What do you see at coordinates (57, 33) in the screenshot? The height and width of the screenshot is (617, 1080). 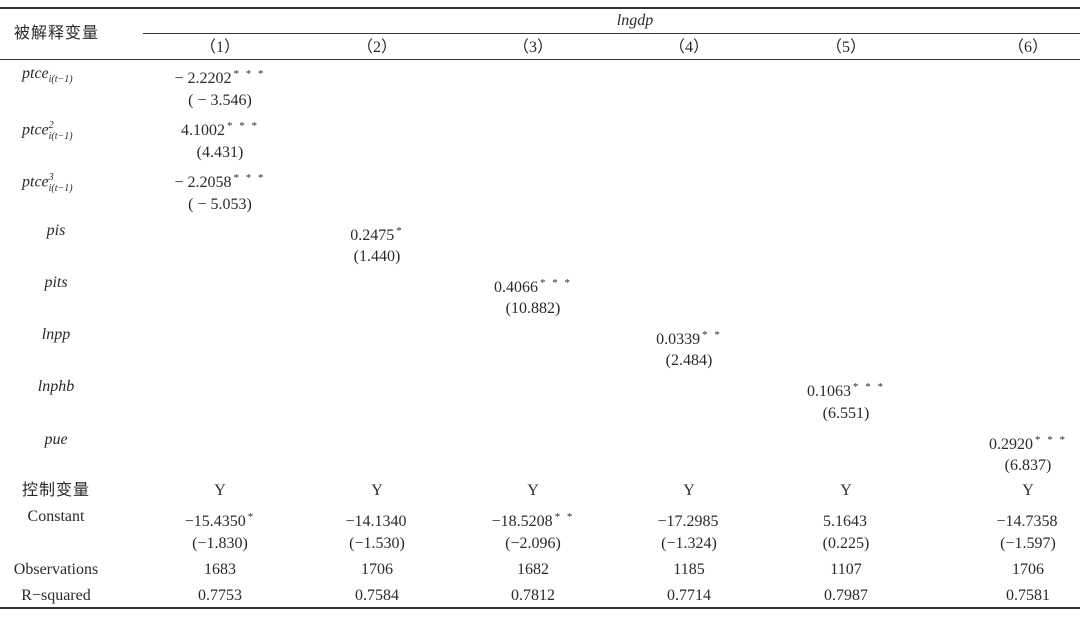 I see `dependent-variable-label: 被解释变量` at bounding box center [57, 33].